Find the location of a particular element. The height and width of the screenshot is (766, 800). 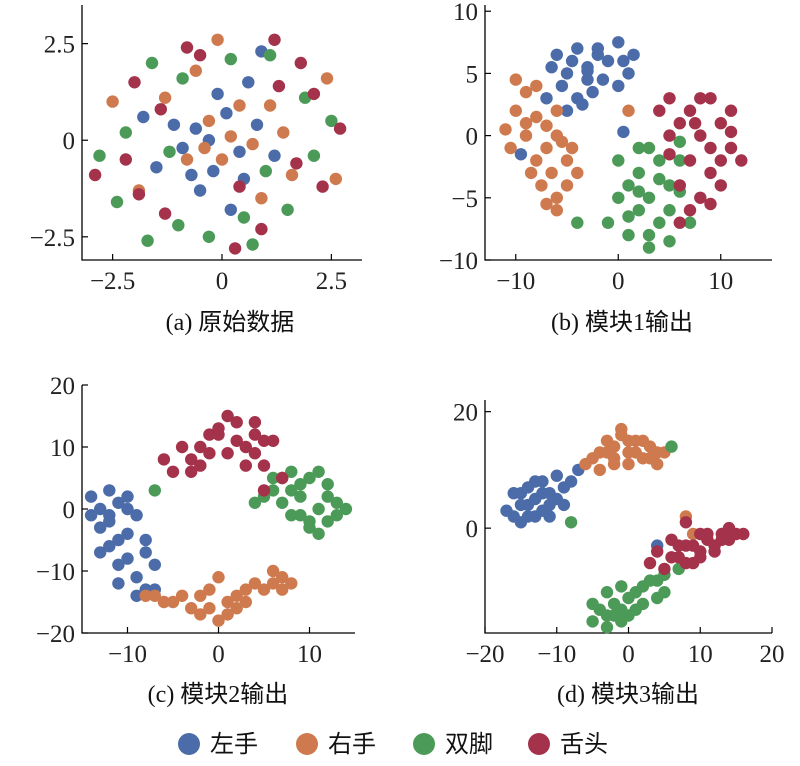

legend-item-right-hand: 右手 is located at coordinates (336, 744).